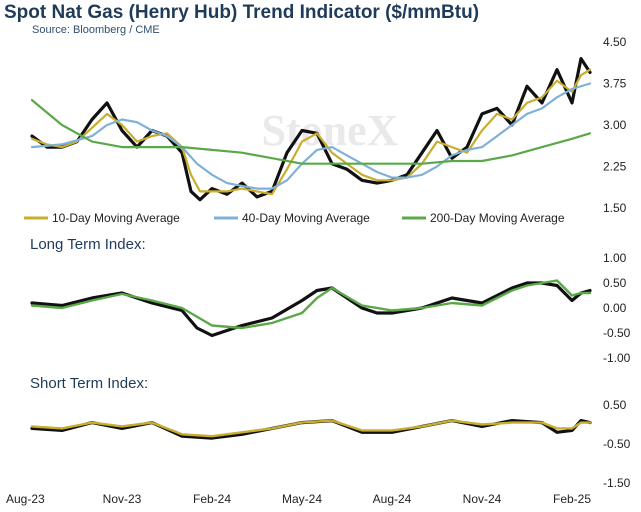  Describe the element at coordinates (615, 308) in the screenshot. I see `long-y-tick-label: 0.00` at that location.